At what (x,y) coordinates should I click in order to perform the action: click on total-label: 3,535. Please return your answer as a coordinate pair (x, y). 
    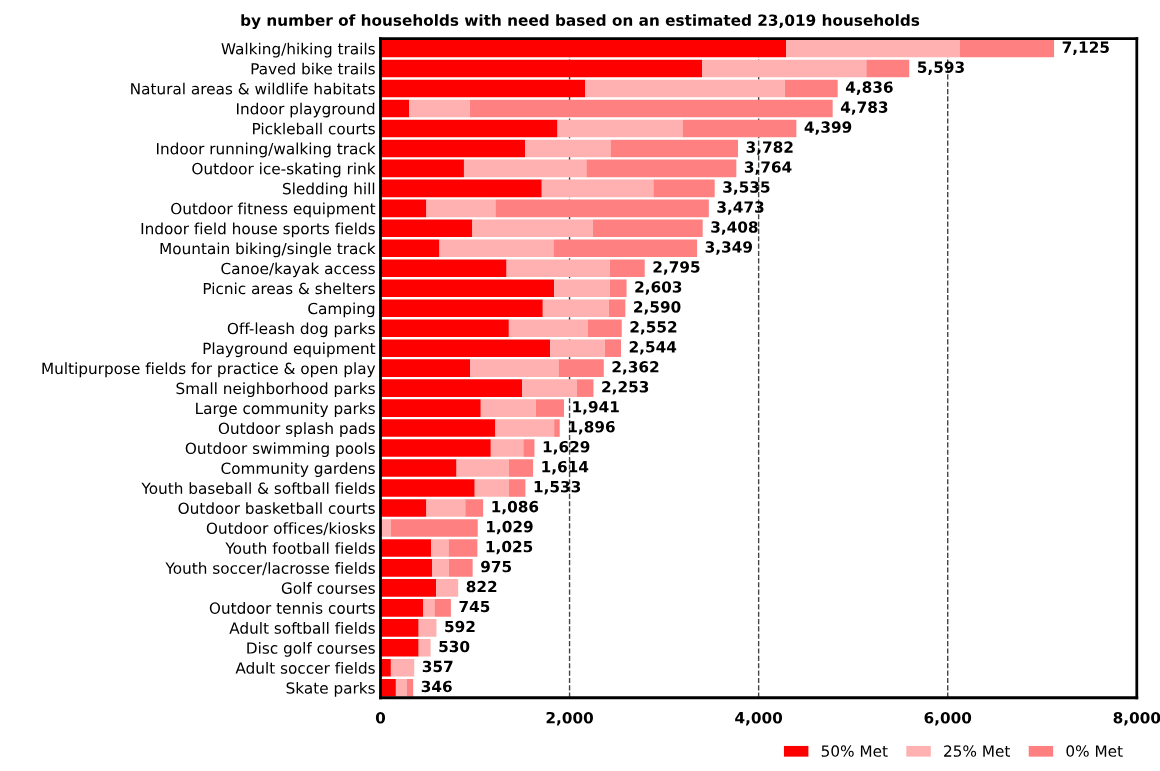
    Looking at the image, I should click on (746, 188).